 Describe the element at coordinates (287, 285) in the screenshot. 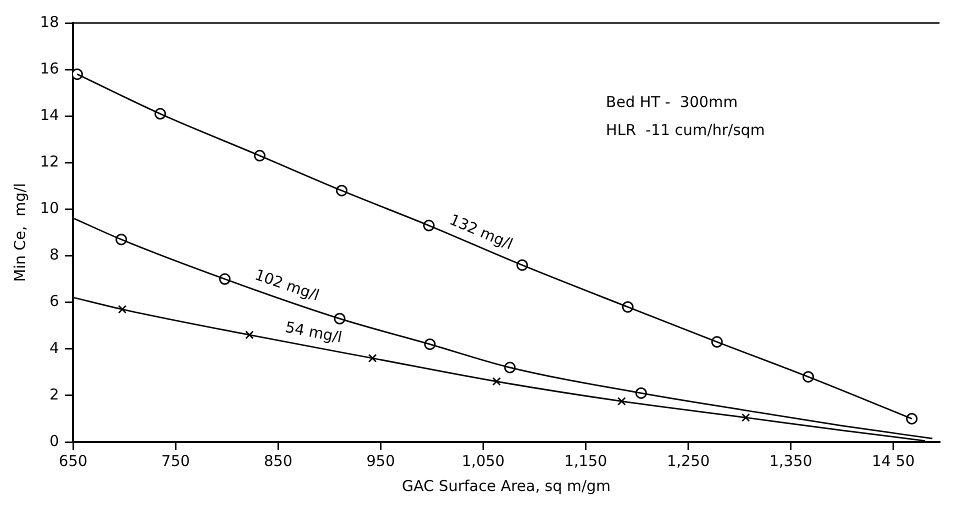

I see `text: 102 mg/l` at that location.